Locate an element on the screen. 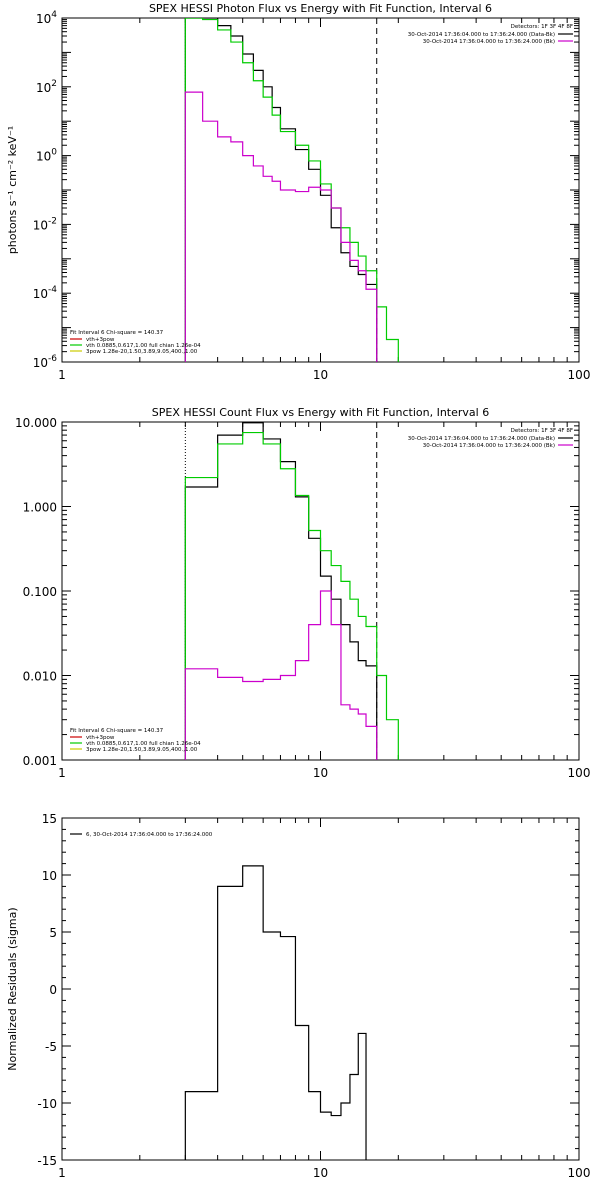 This screenshot has height=1200, width=600. y-tick-label: 0.001 is located at coordinates (40, 761).